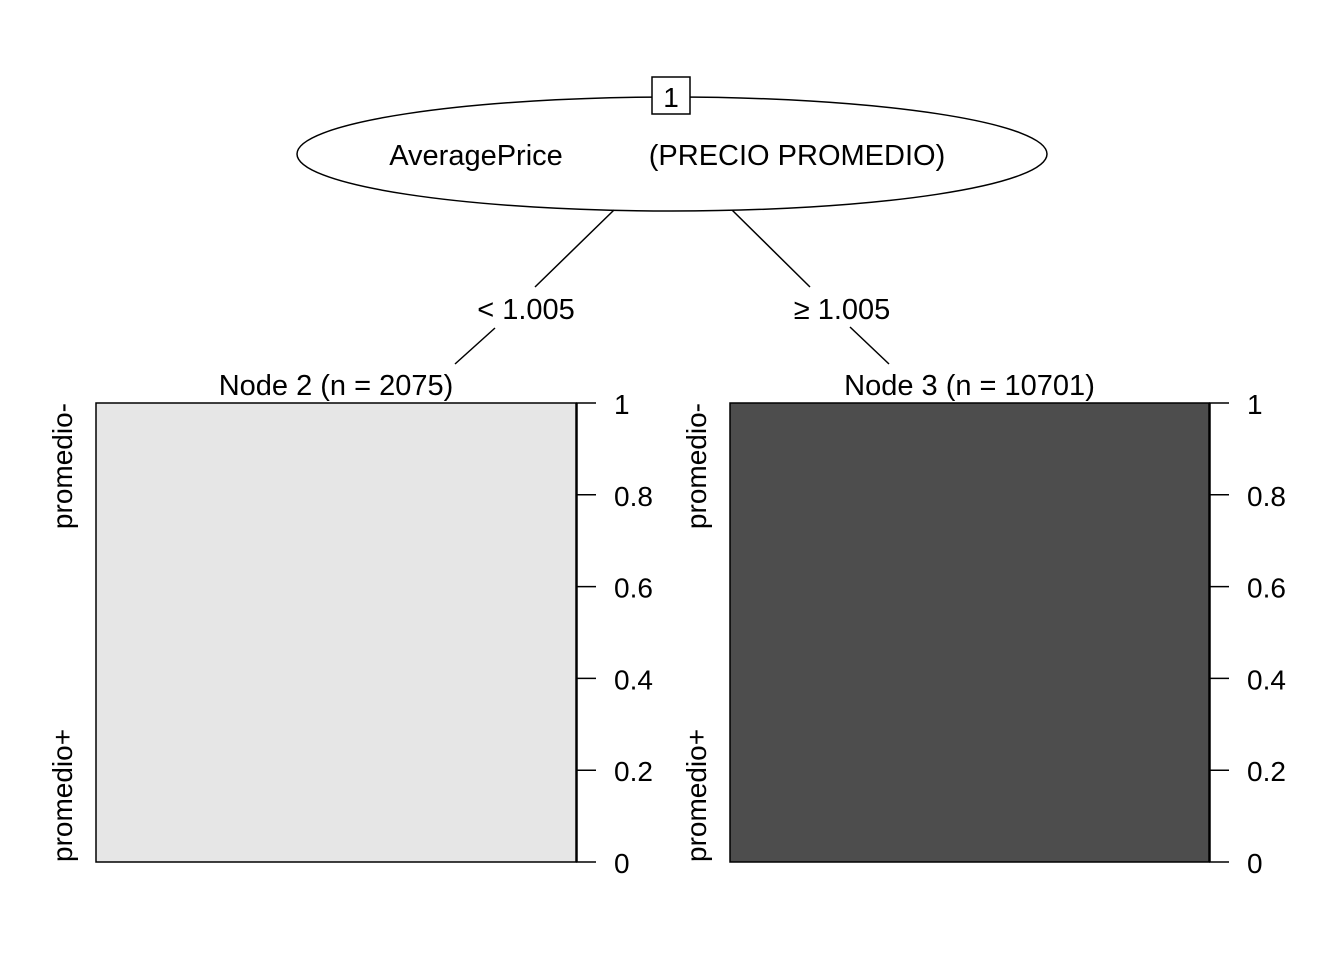 This screenshot has width=1344, height=960. Describe the element at coordinates (526, 310) in the screenshot. I see `edge-label-left: < 1.005` at that location.